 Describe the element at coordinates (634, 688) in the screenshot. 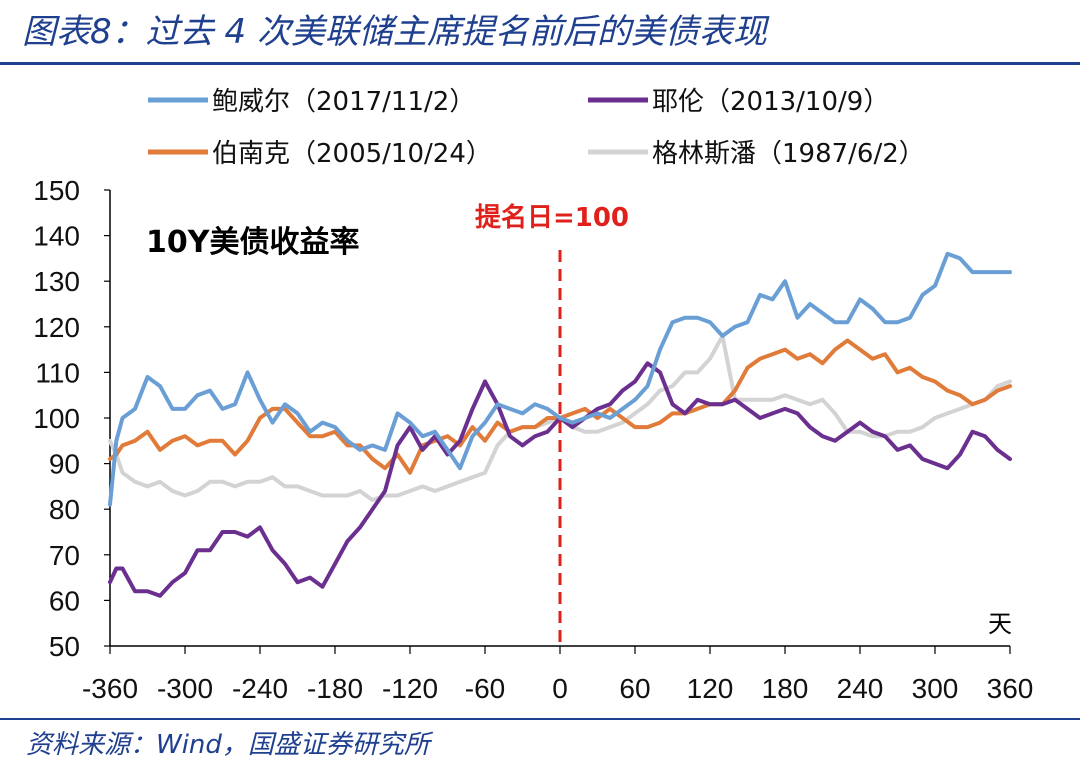

I see `x-tick-label: 60` at that location.